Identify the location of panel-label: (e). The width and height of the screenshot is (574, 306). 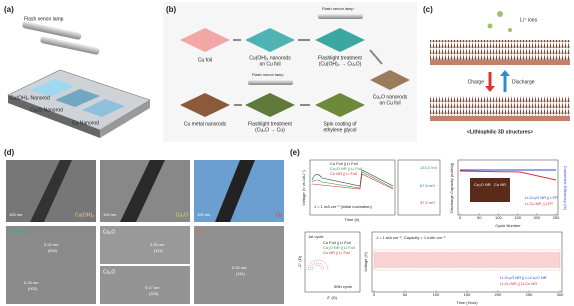
(295, 152).